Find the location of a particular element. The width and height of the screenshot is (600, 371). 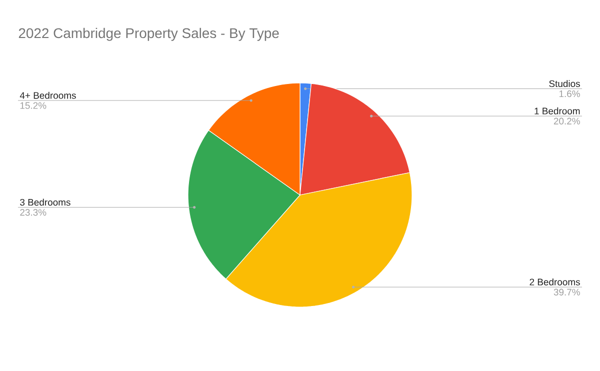

slice-label: Studios is located at coordinates (564, 84).